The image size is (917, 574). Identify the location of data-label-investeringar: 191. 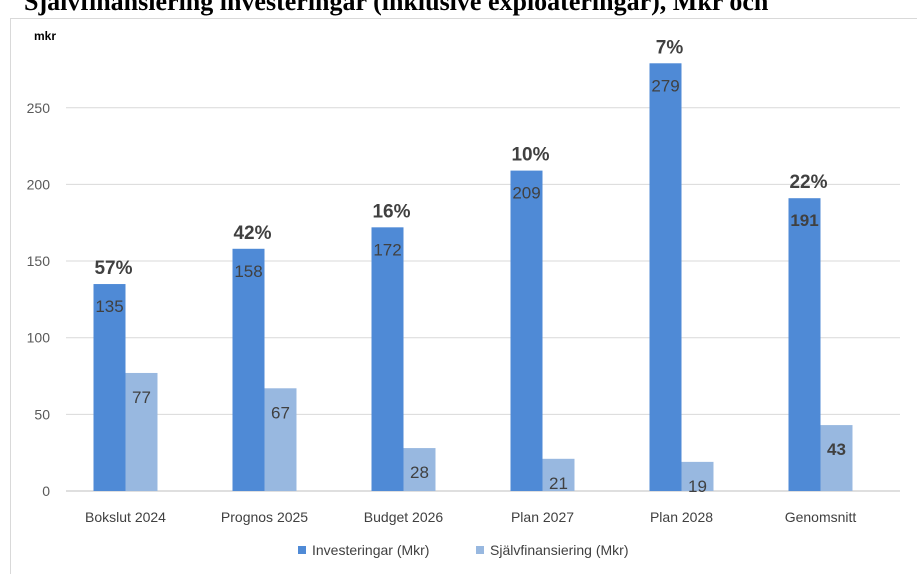
(804, 220).